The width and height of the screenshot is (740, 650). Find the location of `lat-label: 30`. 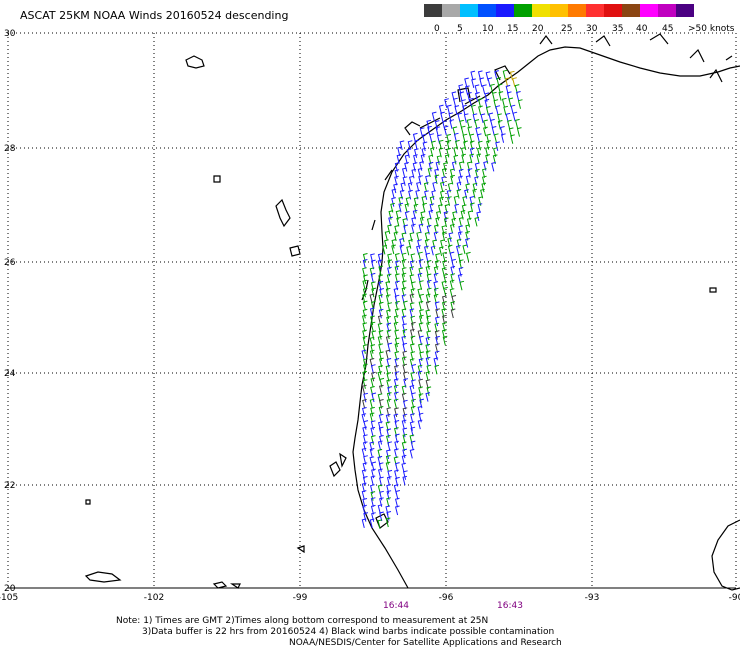

lat-label: 30 is located at coordinates (10, 34).